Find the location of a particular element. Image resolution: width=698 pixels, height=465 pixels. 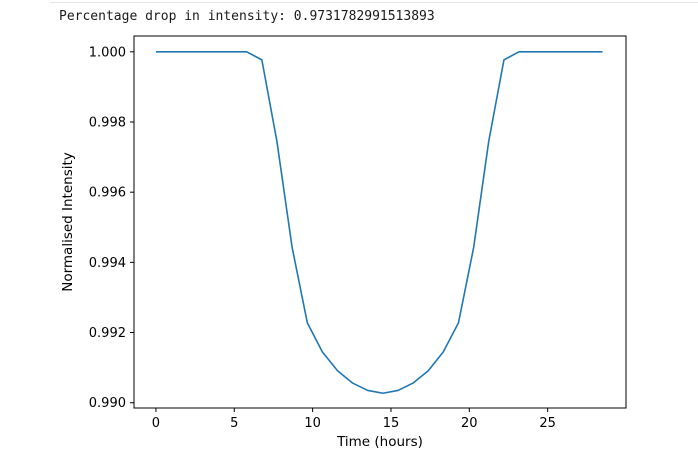

y-tick-label: 0.998 is located at coordinates (107, 122).